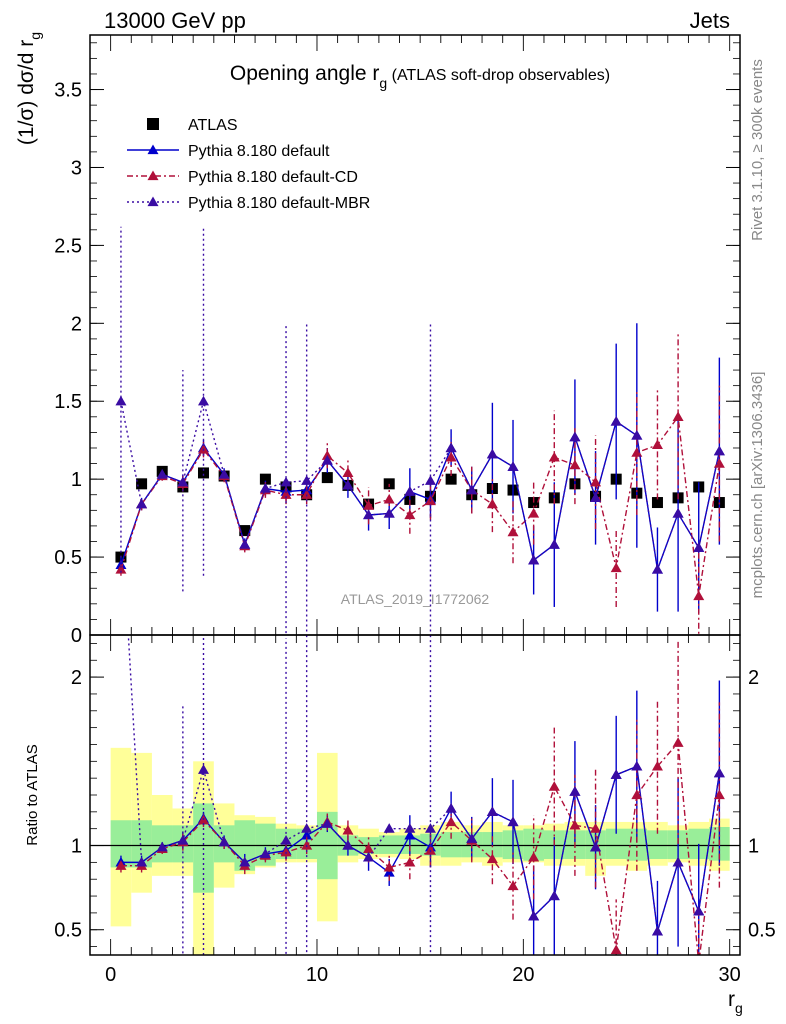 The image size is (786, 1024). What do you see at coordinates (498, 75) in the screenshot?
I see `plot-title-rest: (ATLAS soft-drop observables)` at bounding box center [498, 75].